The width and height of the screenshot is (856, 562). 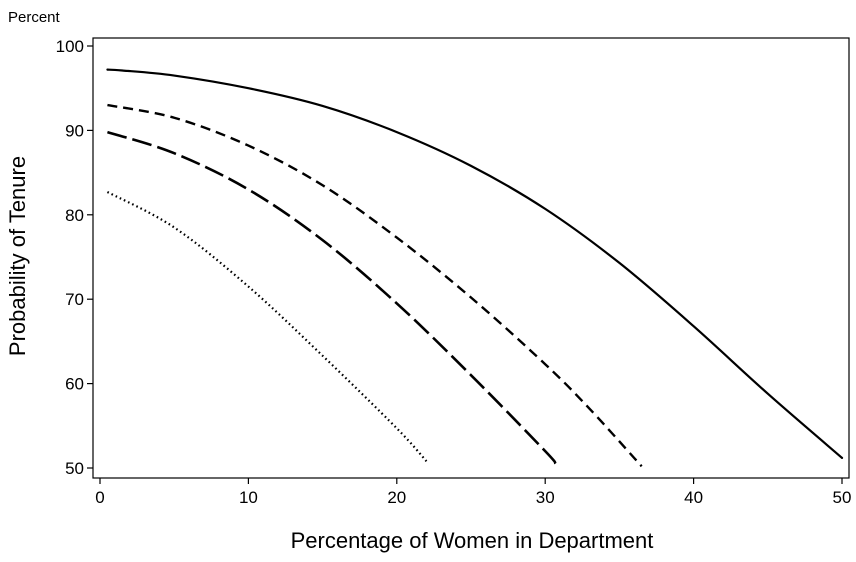 What do you see at coordinates (74, 384) in the screenshot?
I see `y-tick-label: 60` at bounding box center [74, 384].